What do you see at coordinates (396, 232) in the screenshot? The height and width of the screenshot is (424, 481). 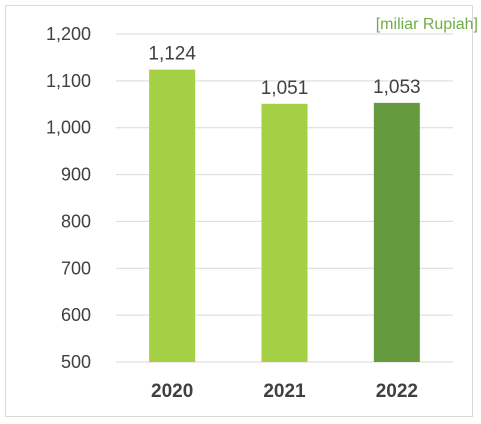 I see `bar-2022` at bounding box center [396, 232].